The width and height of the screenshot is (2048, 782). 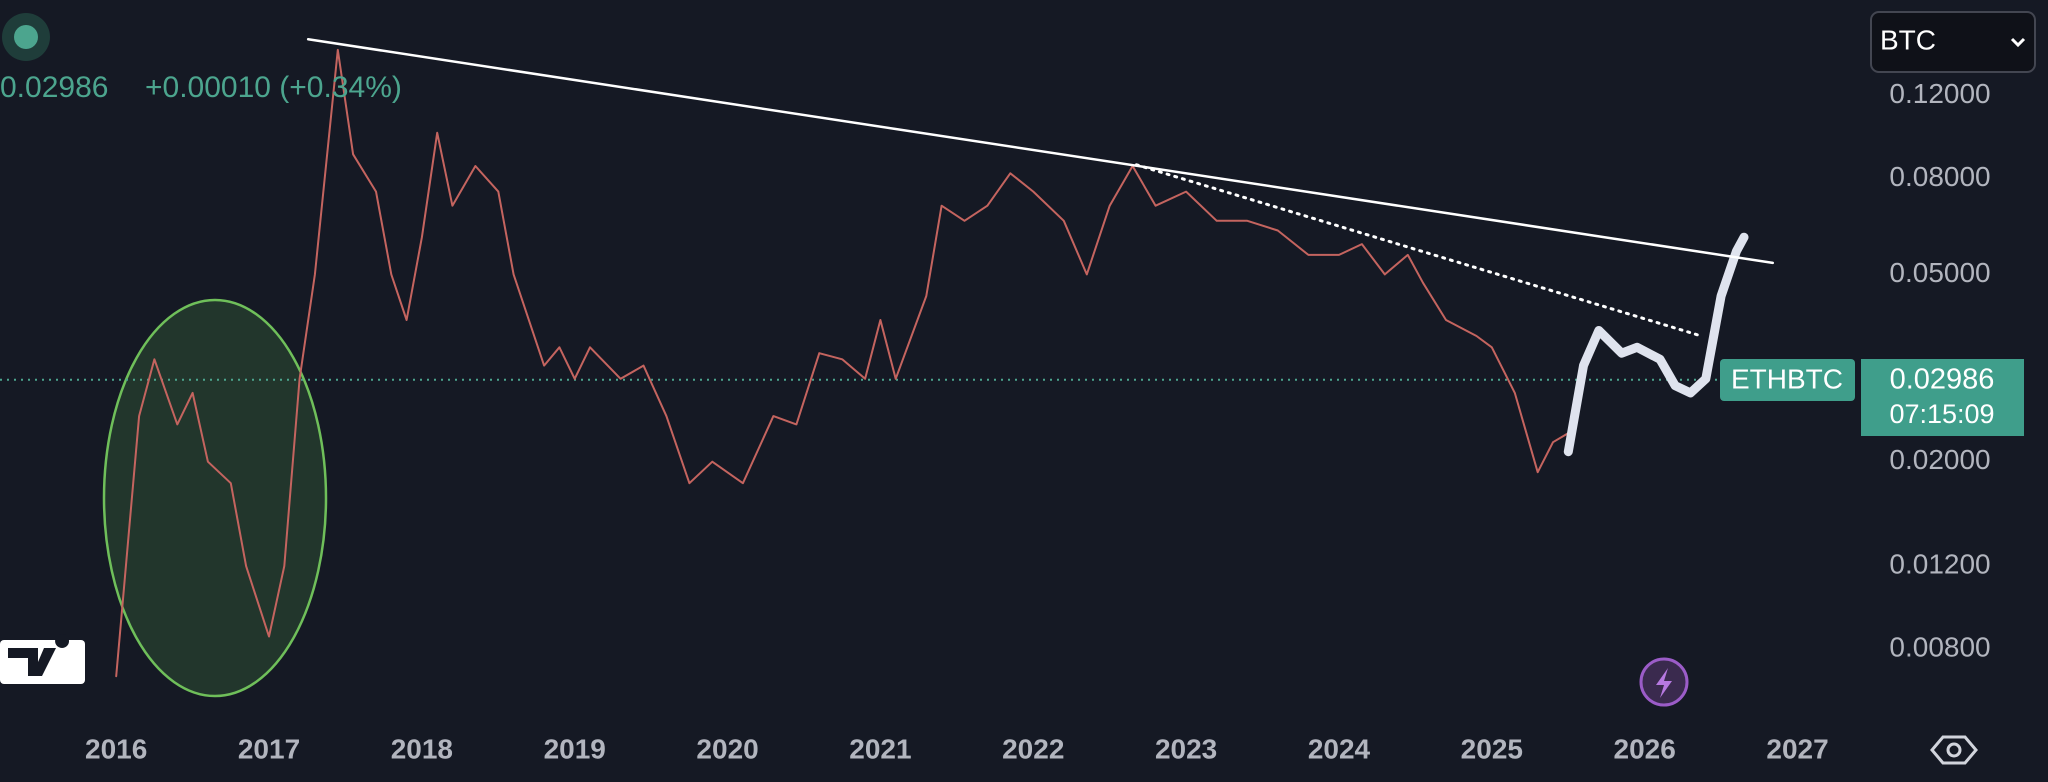 I want to click on symbol-text: ETHBTC, so click(x=1787, y=378).